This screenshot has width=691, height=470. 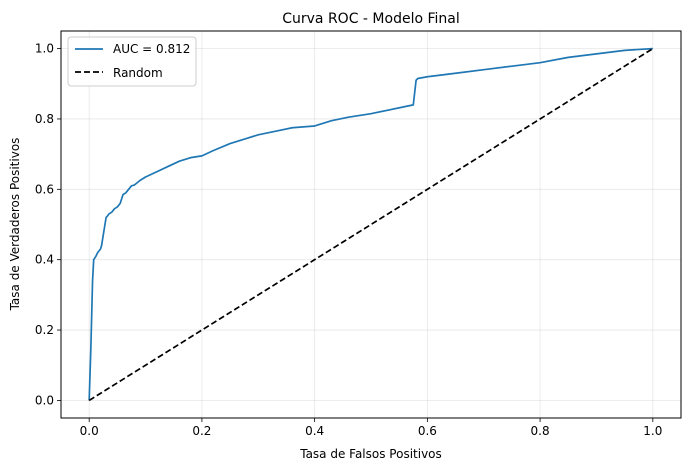 I want to click on y-tick-label: 0.8, so click(x=44, y=119).